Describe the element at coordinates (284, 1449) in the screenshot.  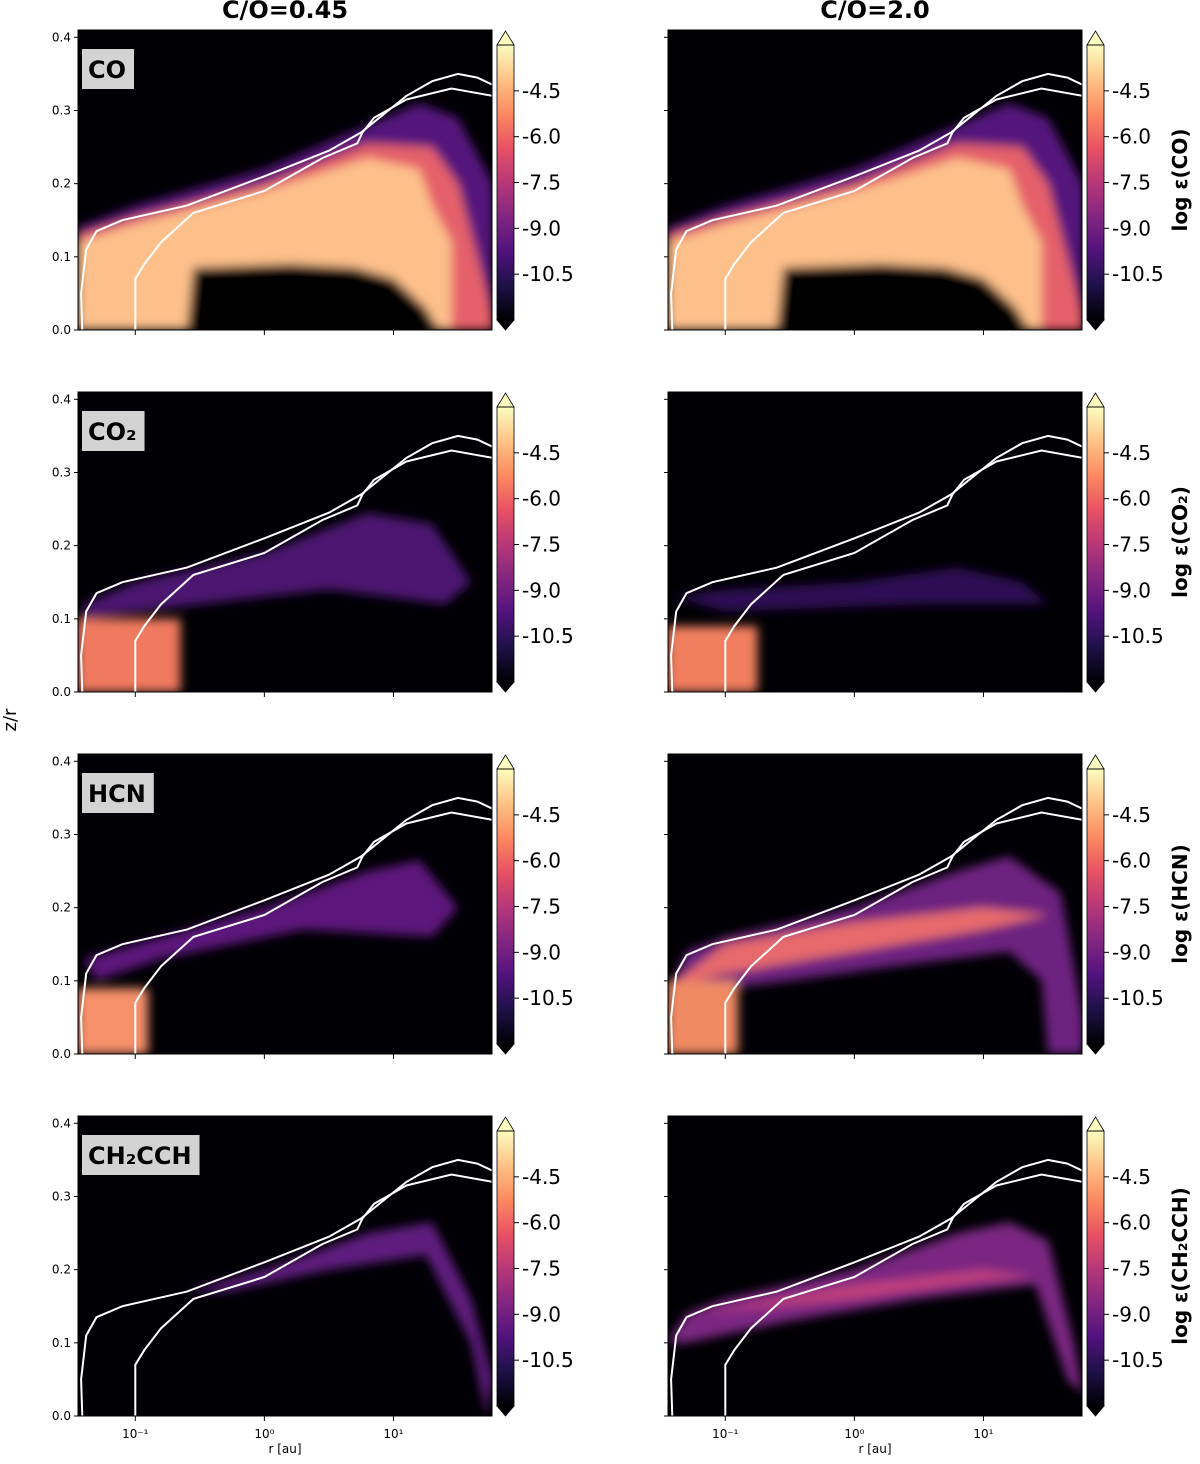
I see `x-axis-label: r [au]` at that location.